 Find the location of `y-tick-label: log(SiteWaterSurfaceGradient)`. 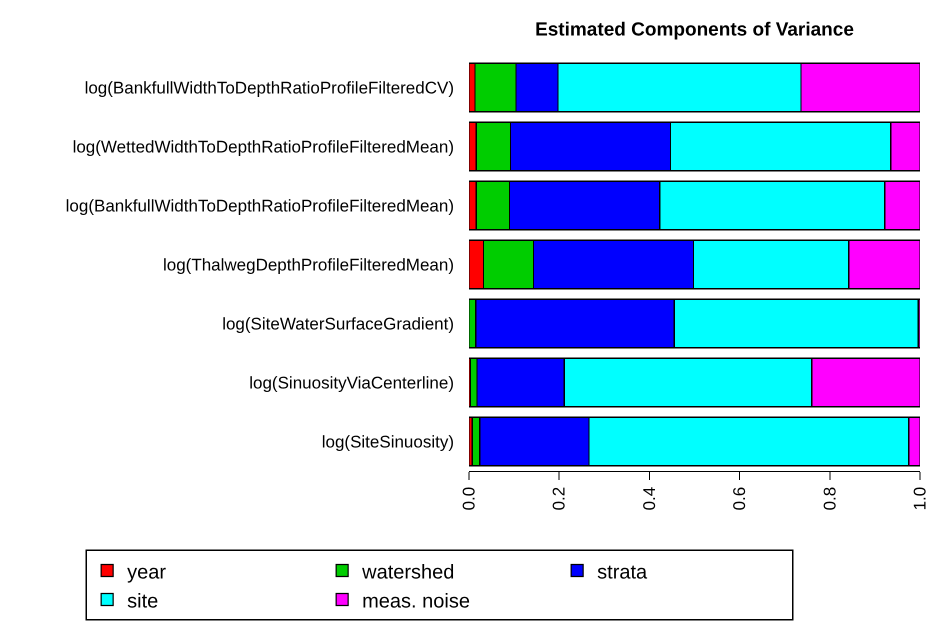

y-tick-label: log(SiteWaterSurfaceGradient) is located at coordinates (338, 324).